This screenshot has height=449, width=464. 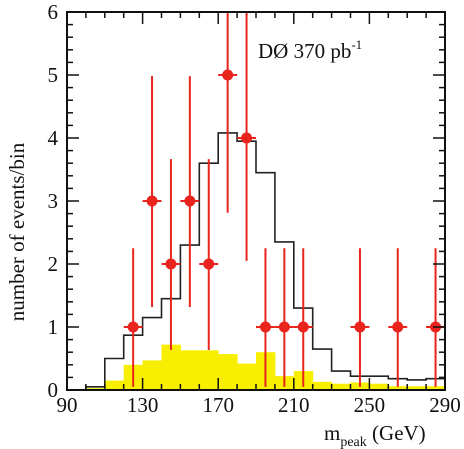 I want to click on y-tick-label: 5, so click(x=53, y=75).